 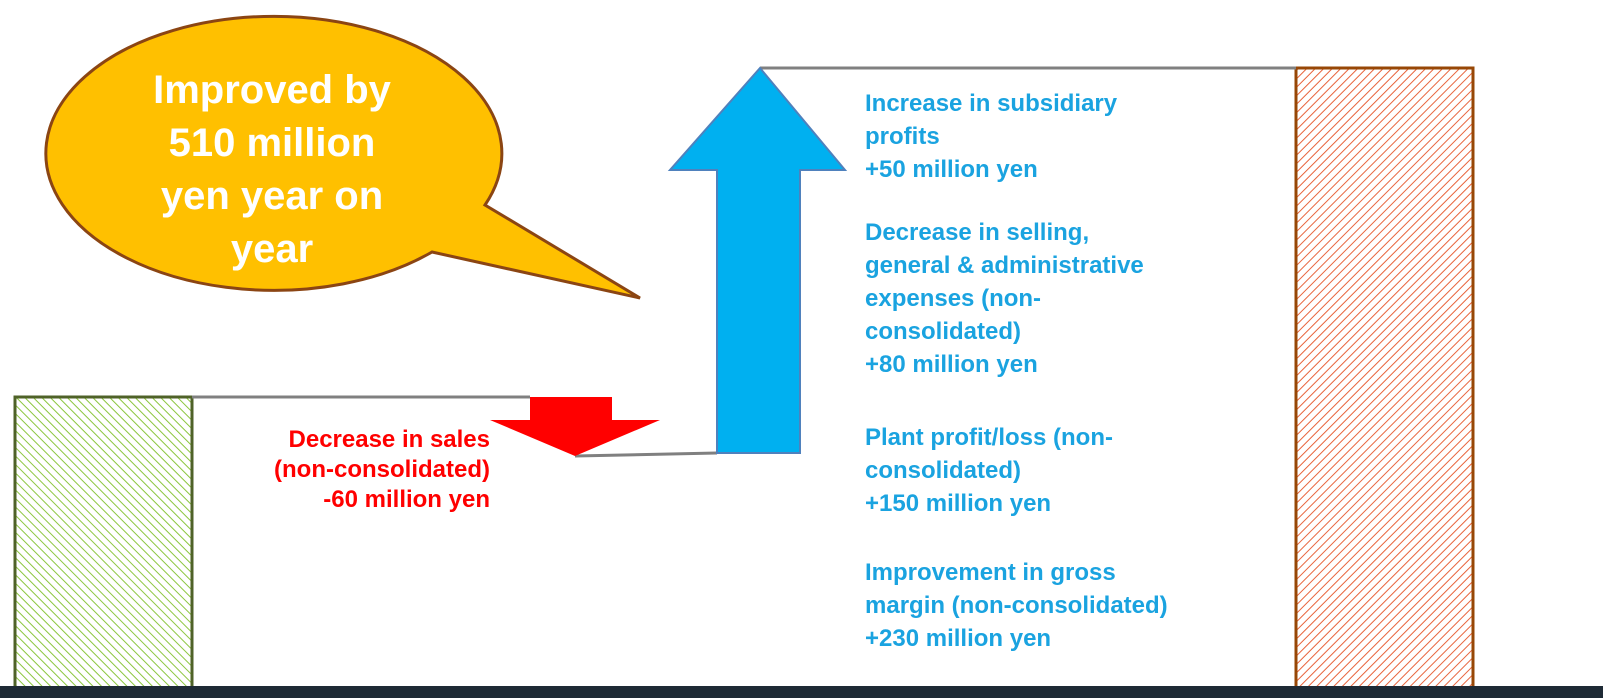 I want to click on text-line: -60 million yen, so click(x=406, y=499).